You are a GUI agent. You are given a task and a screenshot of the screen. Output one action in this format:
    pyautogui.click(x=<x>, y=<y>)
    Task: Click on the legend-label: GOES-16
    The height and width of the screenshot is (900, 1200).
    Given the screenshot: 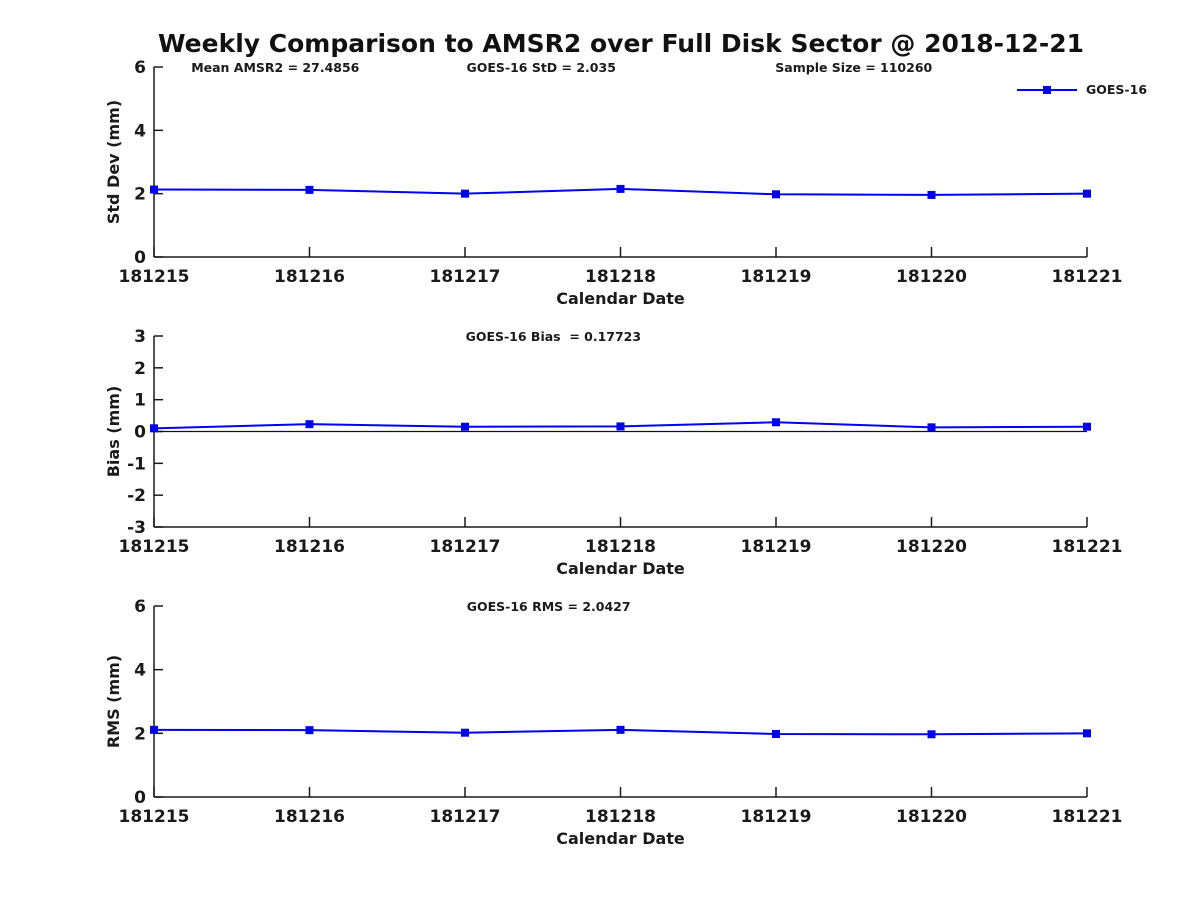 What is the action you would take?
    pyautogui.click(x=1117, y=89)
    